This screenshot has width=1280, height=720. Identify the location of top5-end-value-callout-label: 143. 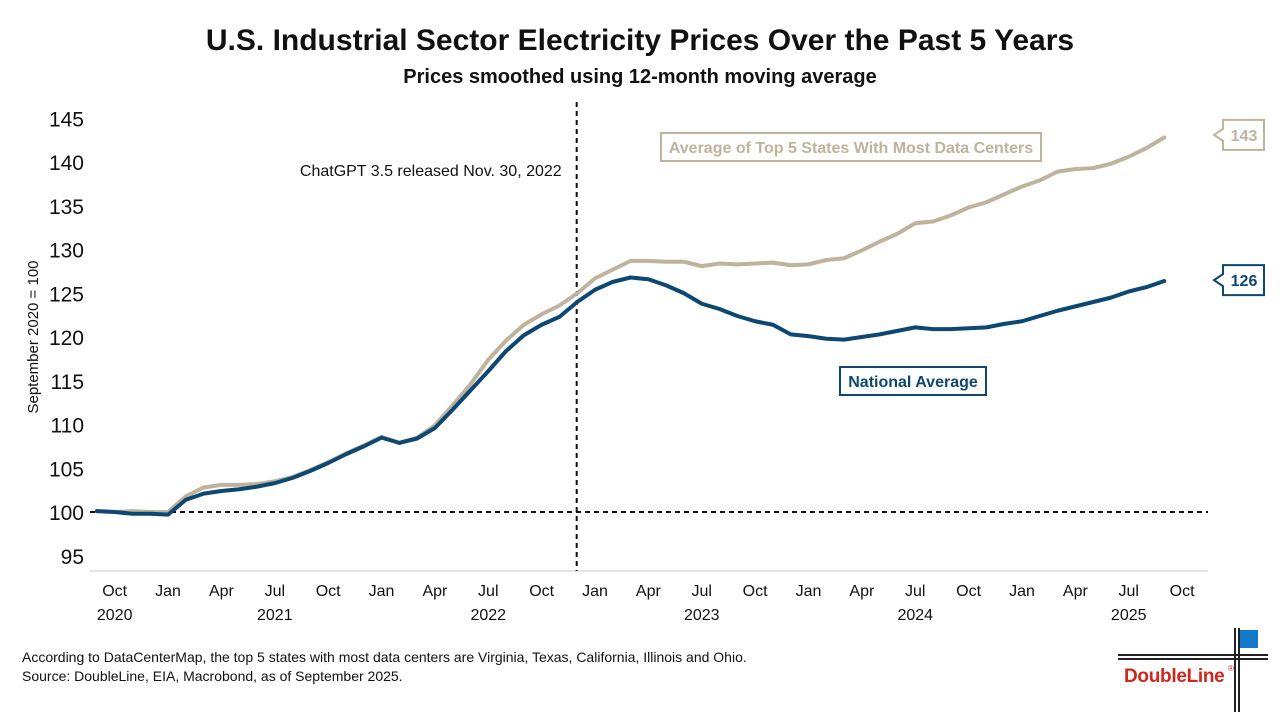
(1244, 136).